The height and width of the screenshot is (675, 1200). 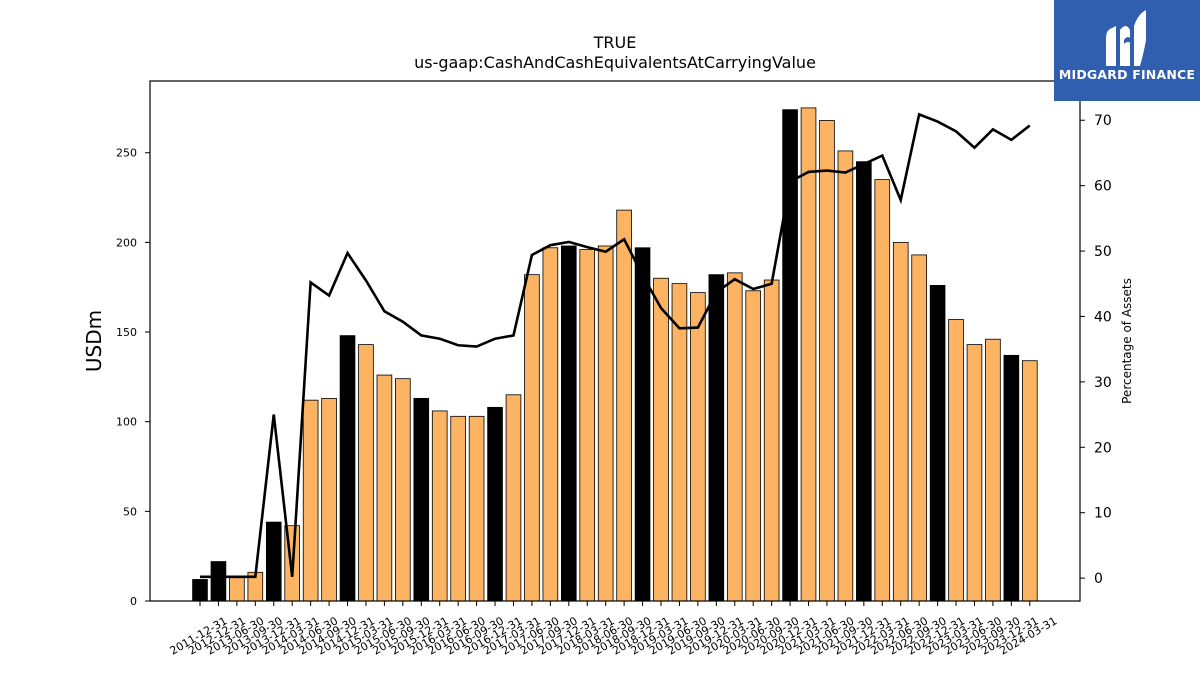 What do you see at coordinates (1103, 187) in the screenshot?
I see `y2-tick-label: 60` at bounding box center [1103, 187].